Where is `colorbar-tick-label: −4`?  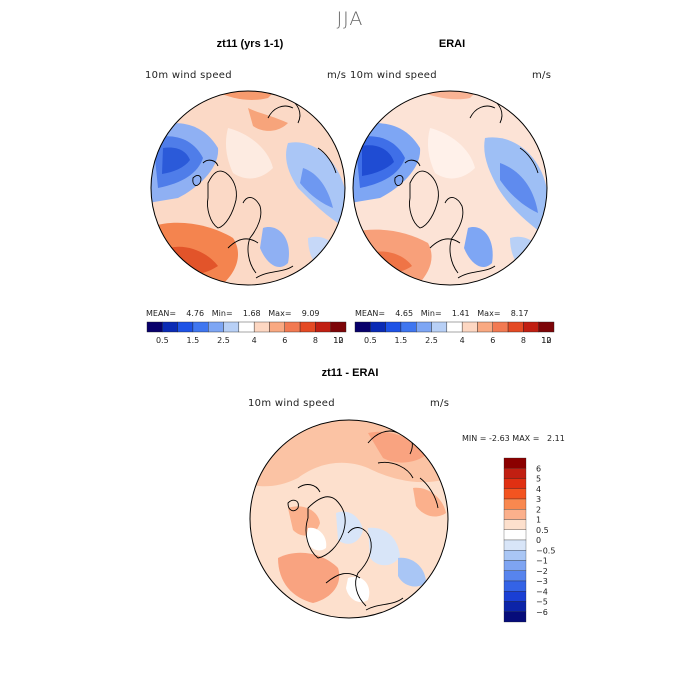
colorbar-tick-label: −4 is located at coordinates (542, 591).